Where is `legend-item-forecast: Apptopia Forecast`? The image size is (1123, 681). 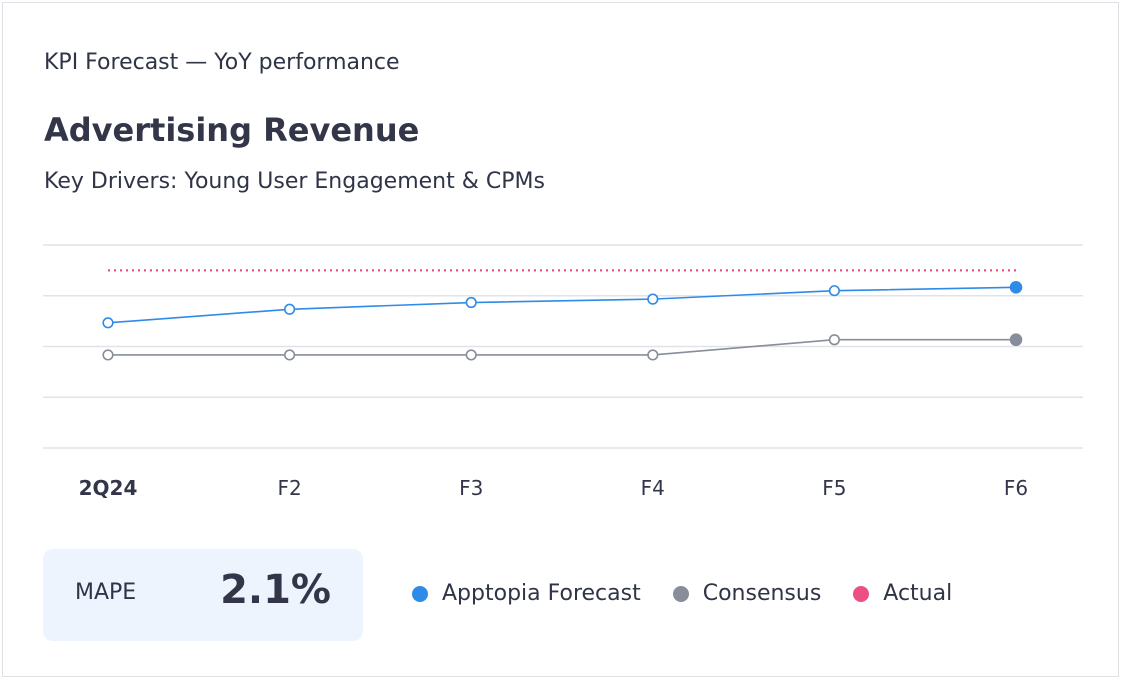 legend-item-forecast: Apptopia Forecast is located at coordinates (526, 593).